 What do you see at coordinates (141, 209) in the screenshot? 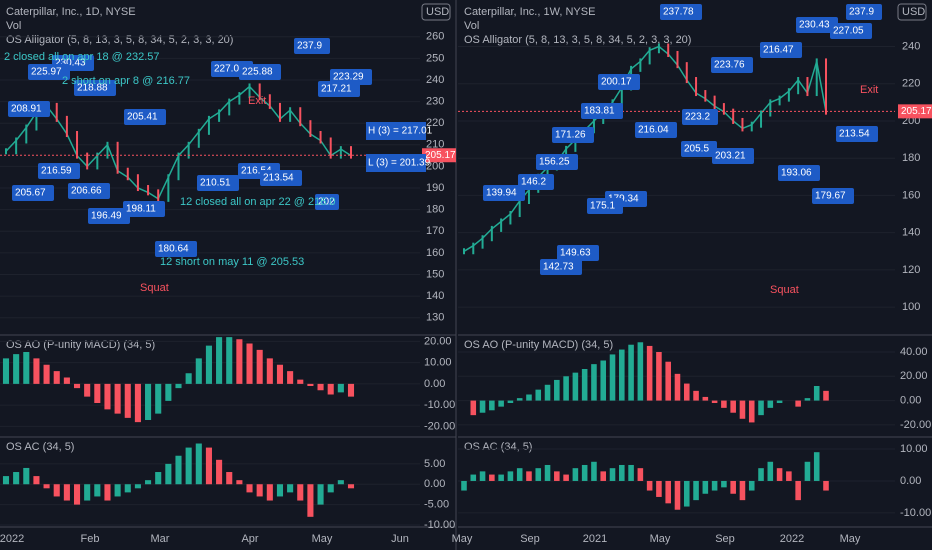
I see `price-label: 198.11` at bounding box center [141, 209].